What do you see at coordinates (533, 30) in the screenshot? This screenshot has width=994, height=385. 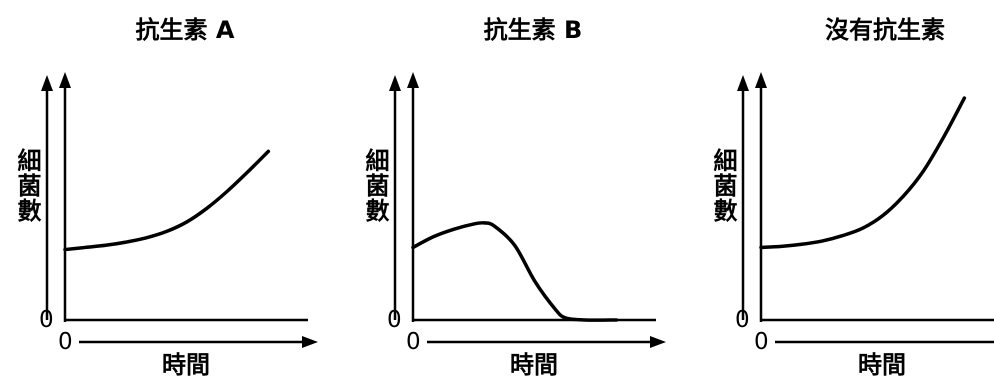 I see `chart-title: 抗生素 B` at bounding box center [533, 30].